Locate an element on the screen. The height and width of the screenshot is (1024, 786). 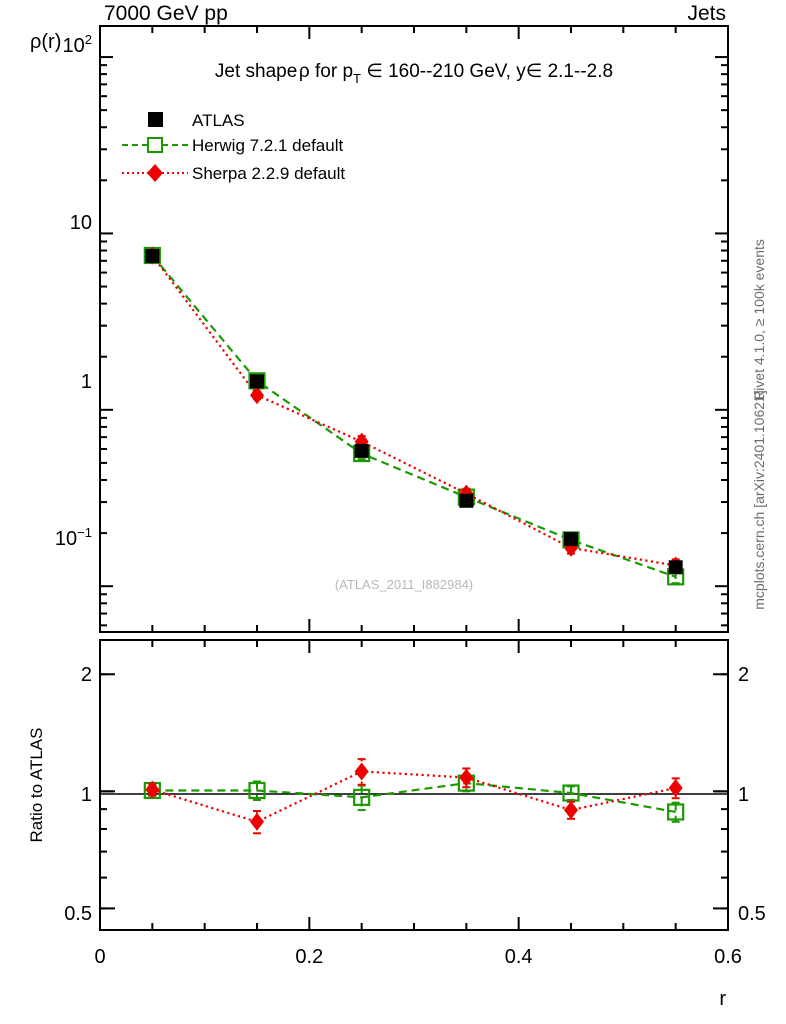
series-sherpa is located at coordinates (414, 796).